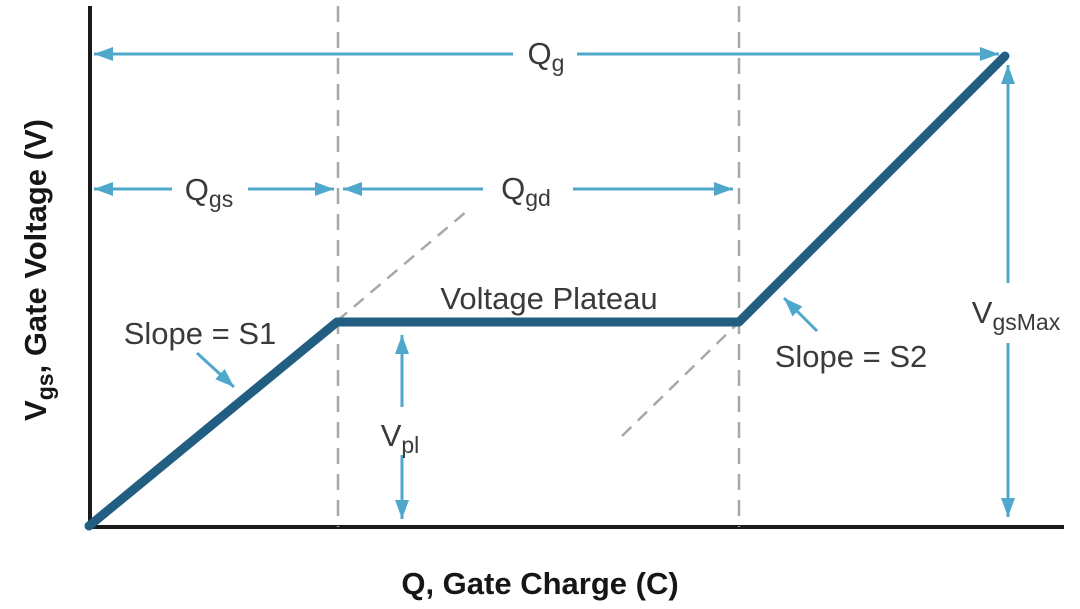 The height and width of the screenshot is (609, 1080). I want to click on dashed-s2-slope-extension, so click(679, 380).